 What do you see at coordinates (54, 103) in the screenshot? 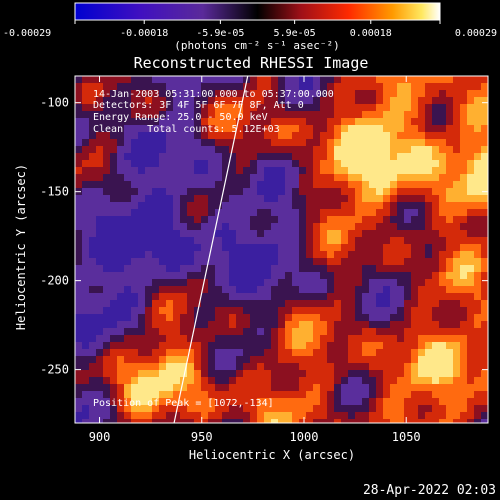
I see `y-tick-label: -100` at bounding box center [54, 103].